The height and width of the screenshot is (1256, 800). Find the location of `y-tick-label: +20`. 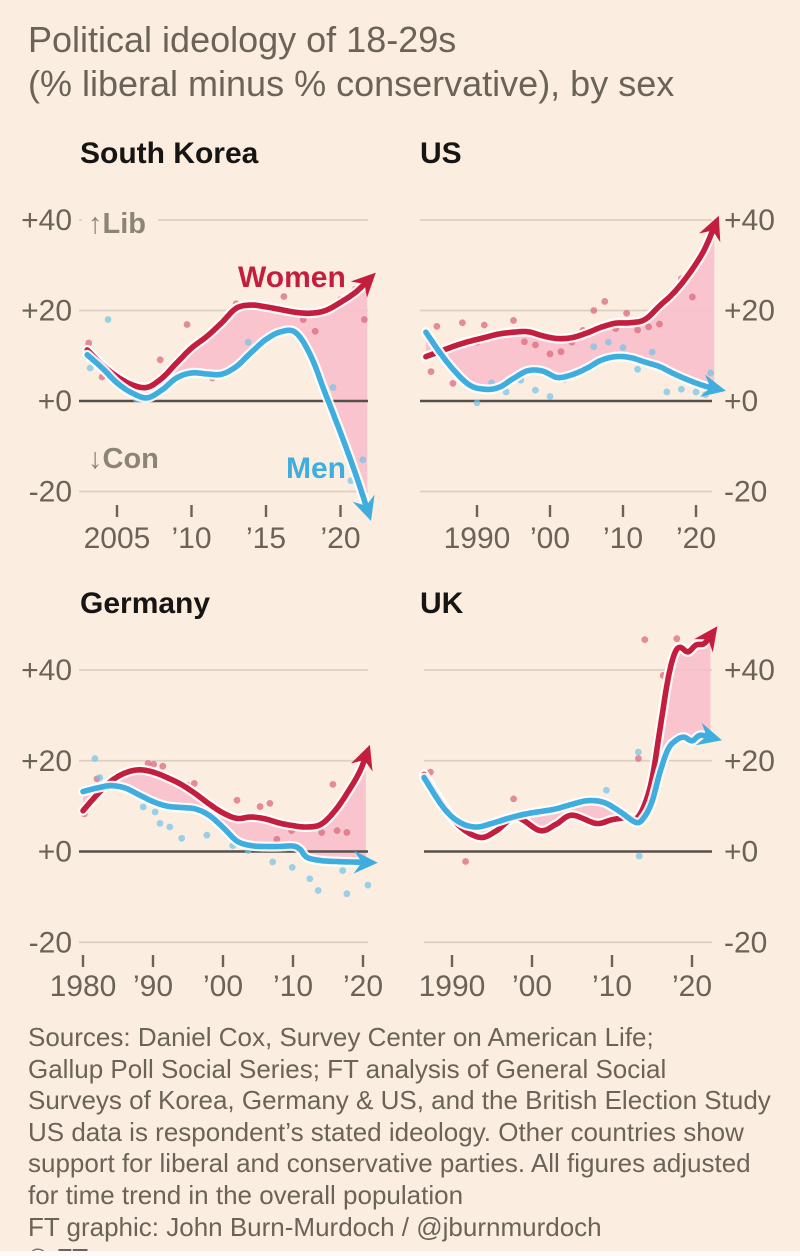

y-tick-label: +20 is located at coordinates (749, 311).